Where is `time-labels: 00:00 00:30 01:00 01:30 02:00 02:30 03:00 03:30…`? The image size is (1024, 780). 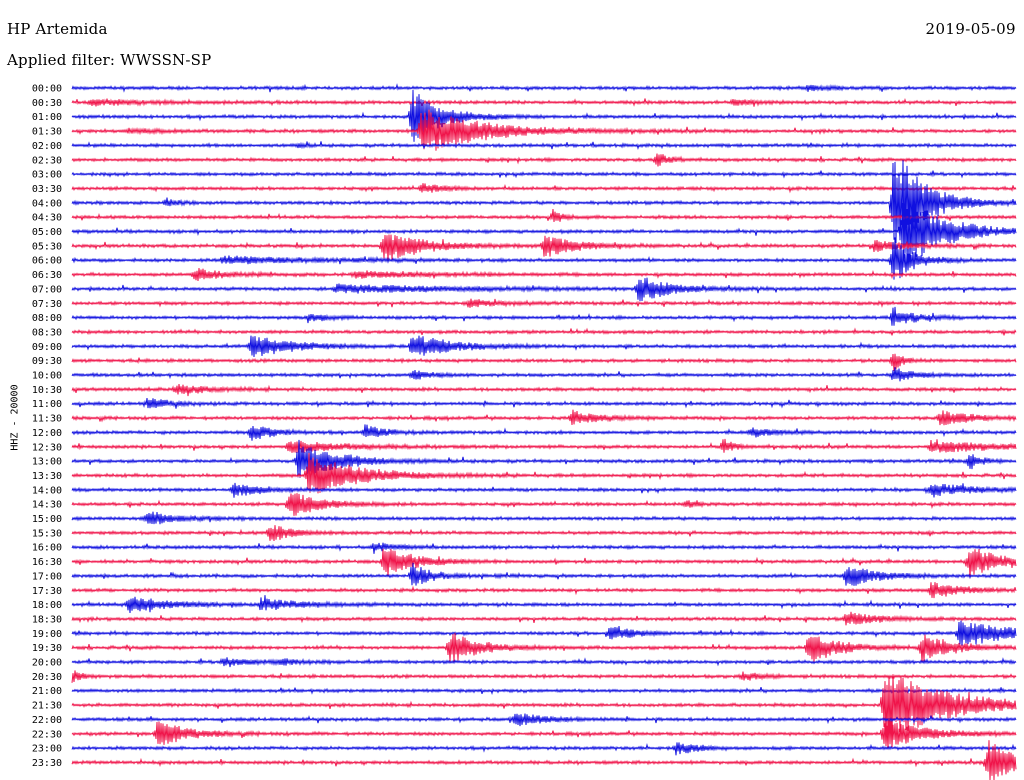 time-labels: 00:00 00:30 01:00 01:30 02:00 02:30 03:00 03:30… is located at coordinates (47, 426).